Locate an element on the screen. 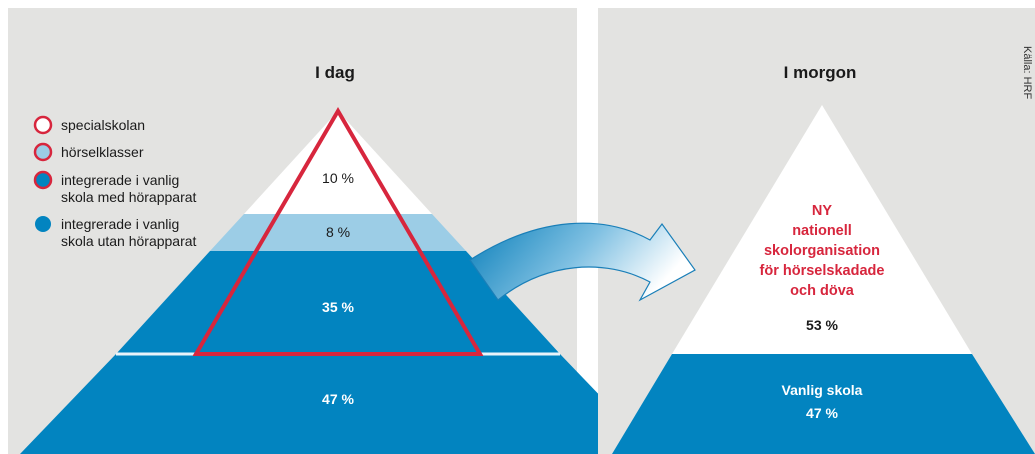 Image resolution: width=1035 pixels, height=454 pixels. ny-label-line-2: skolorganisation is located at coordinates (822, 251).